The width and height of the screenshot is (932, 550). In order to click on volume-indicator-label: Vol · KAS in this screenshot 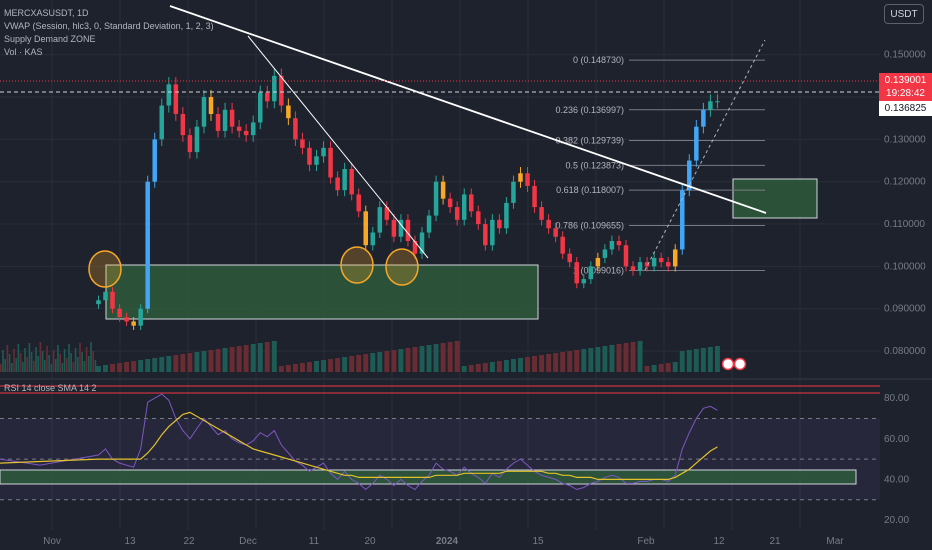, I will do `click(23, 52)`.